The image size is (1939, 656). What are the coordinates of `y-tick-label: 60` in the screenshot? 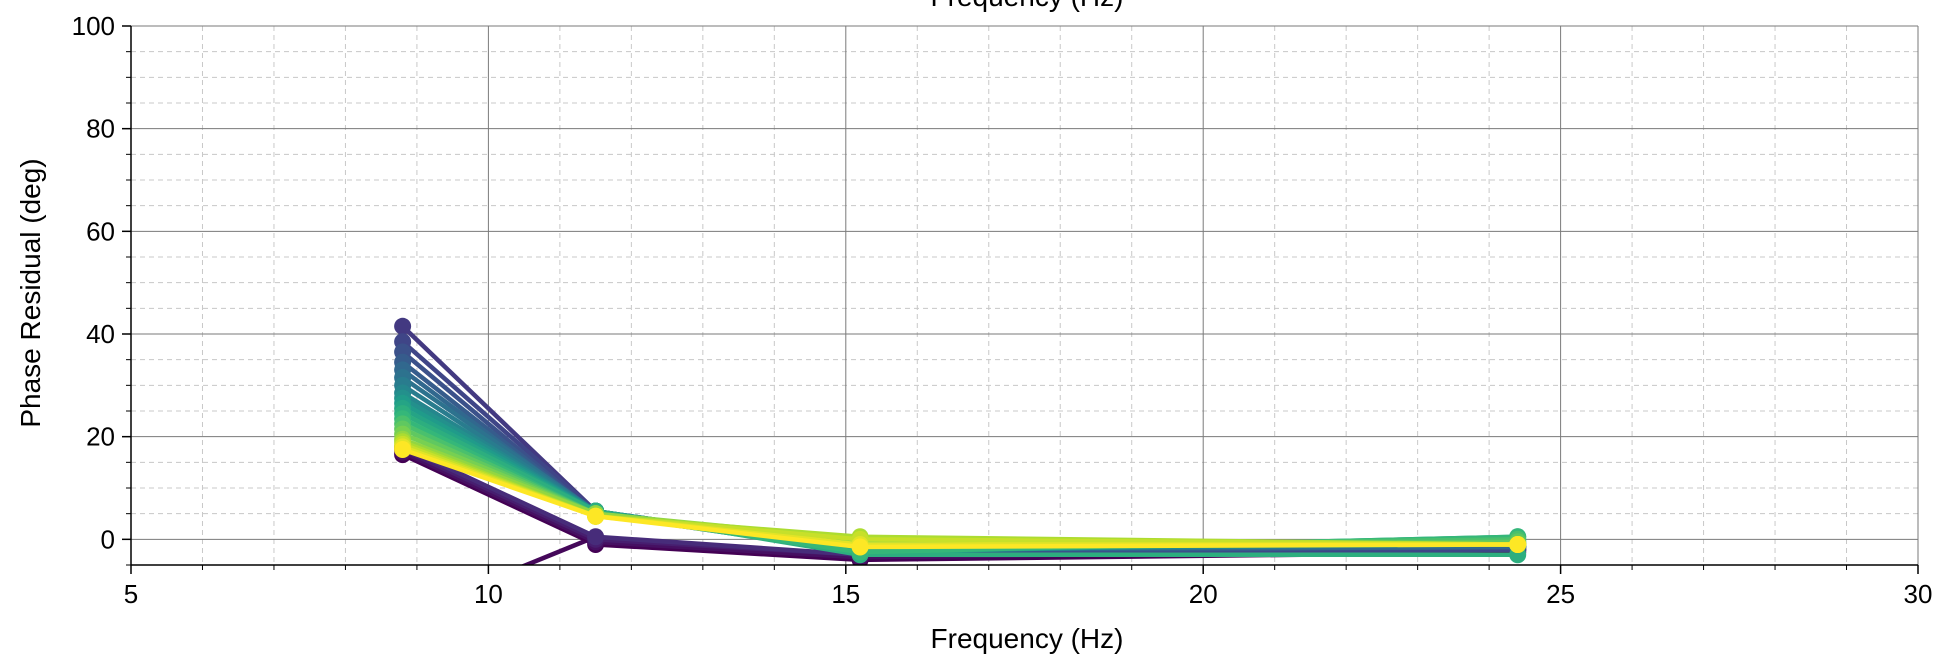 It's located at (100, 231).